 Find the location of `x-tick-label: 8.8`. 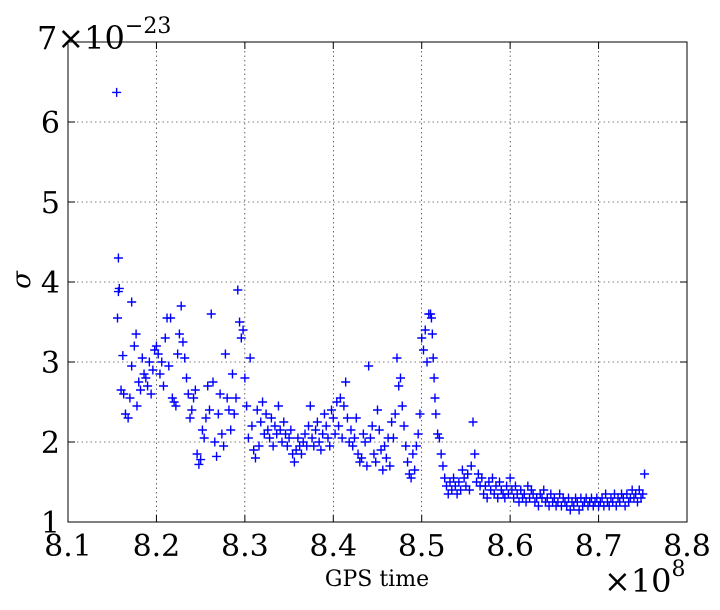

x-tick-label: 8.8 is located at coordinates (687, 546).